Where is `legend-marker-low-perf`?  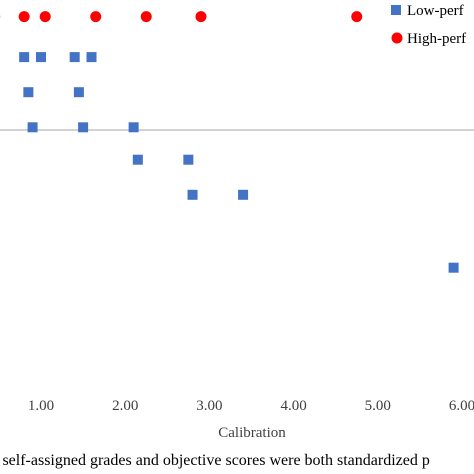 legend-marker-low-perf is located at coordinates (396, 10).